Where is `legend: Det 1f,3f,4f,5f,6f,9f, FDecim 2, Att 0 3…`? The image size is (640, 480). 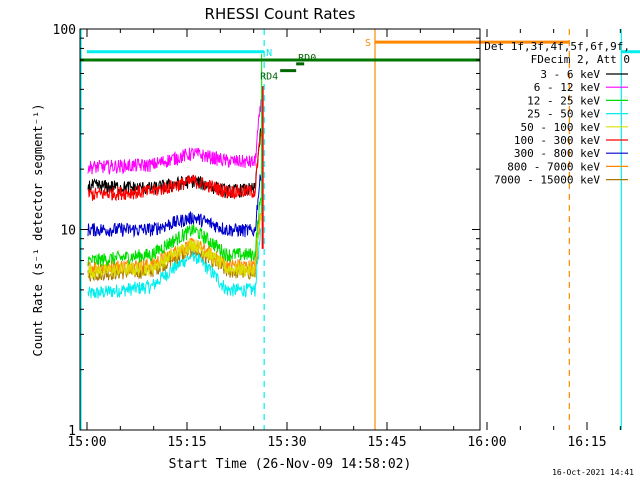 legend: Det 1f,3f,4f,5f,6f,9f, FDecim 2, Att 0 3… is located at coordinates (557, 113).